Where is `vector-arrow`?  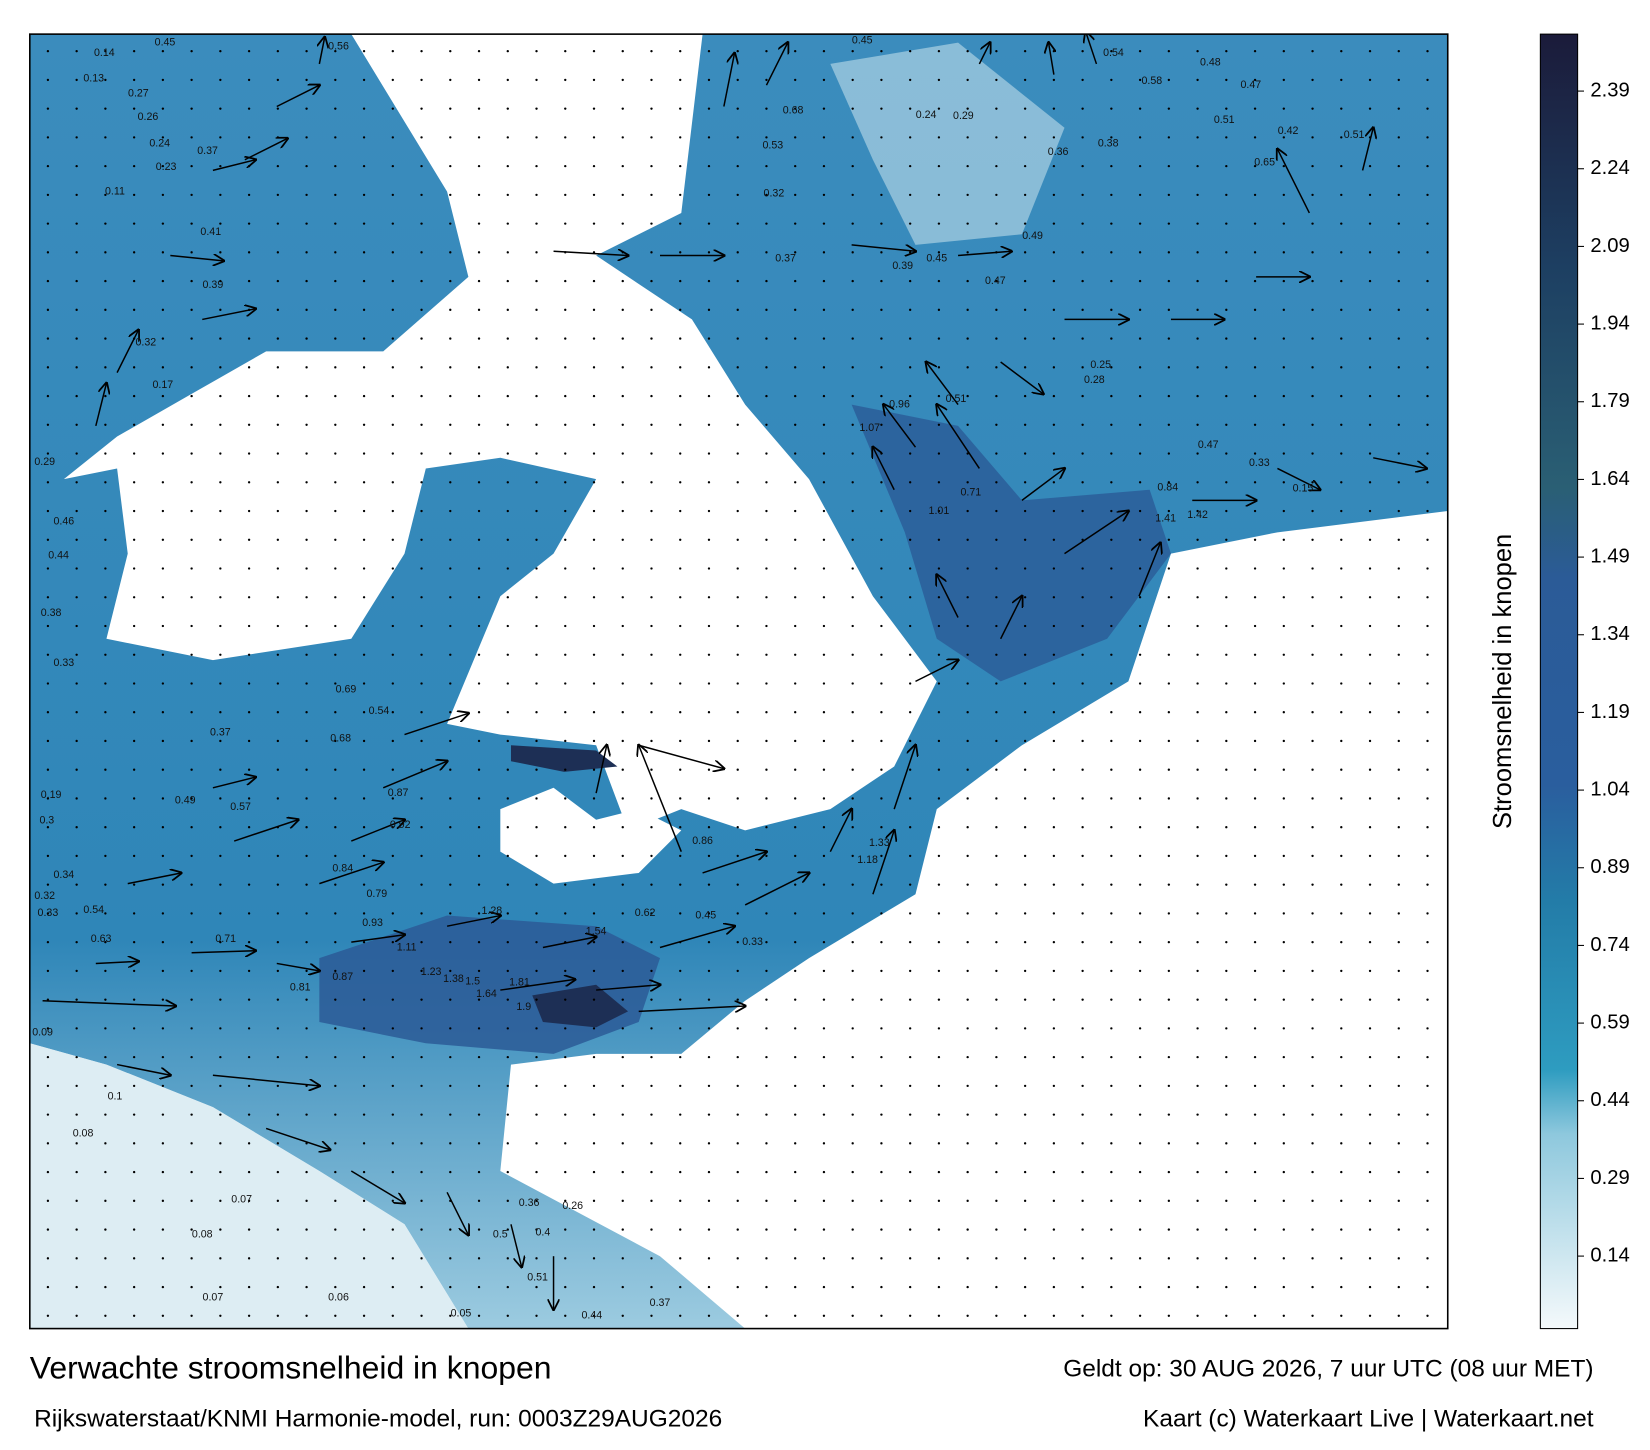
vector-arrow is located at coordinates (776, 889).